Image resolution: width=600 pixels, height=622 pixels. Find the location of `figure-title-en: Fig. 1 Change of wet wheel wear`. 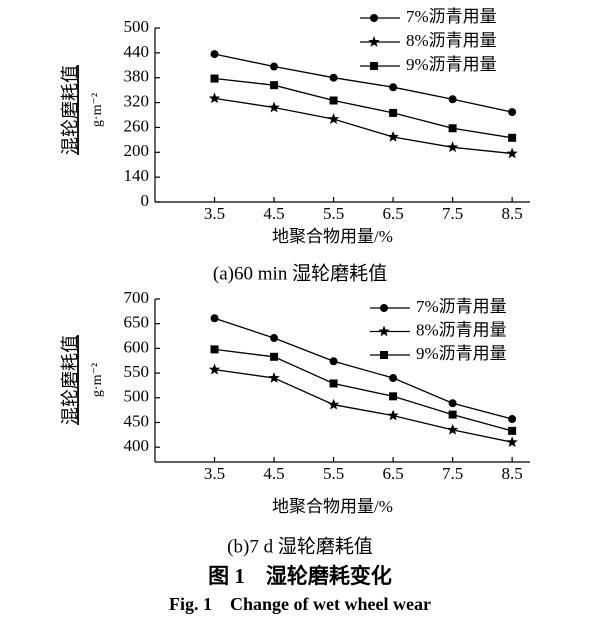

figure-title-en: Fig. 1 Change of wet wheel wear is located at coordinates (300, 604).